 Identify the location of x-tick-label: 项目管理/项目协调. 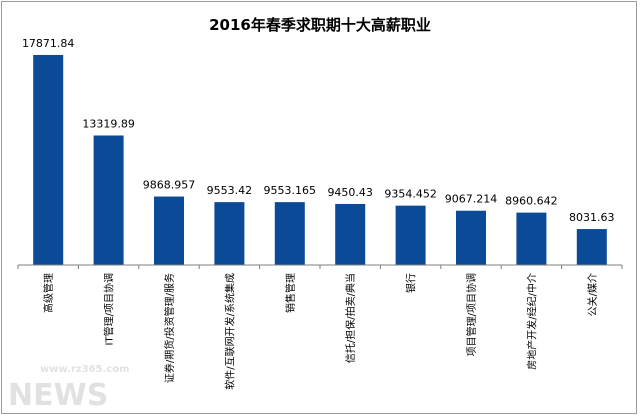
(471, 314).